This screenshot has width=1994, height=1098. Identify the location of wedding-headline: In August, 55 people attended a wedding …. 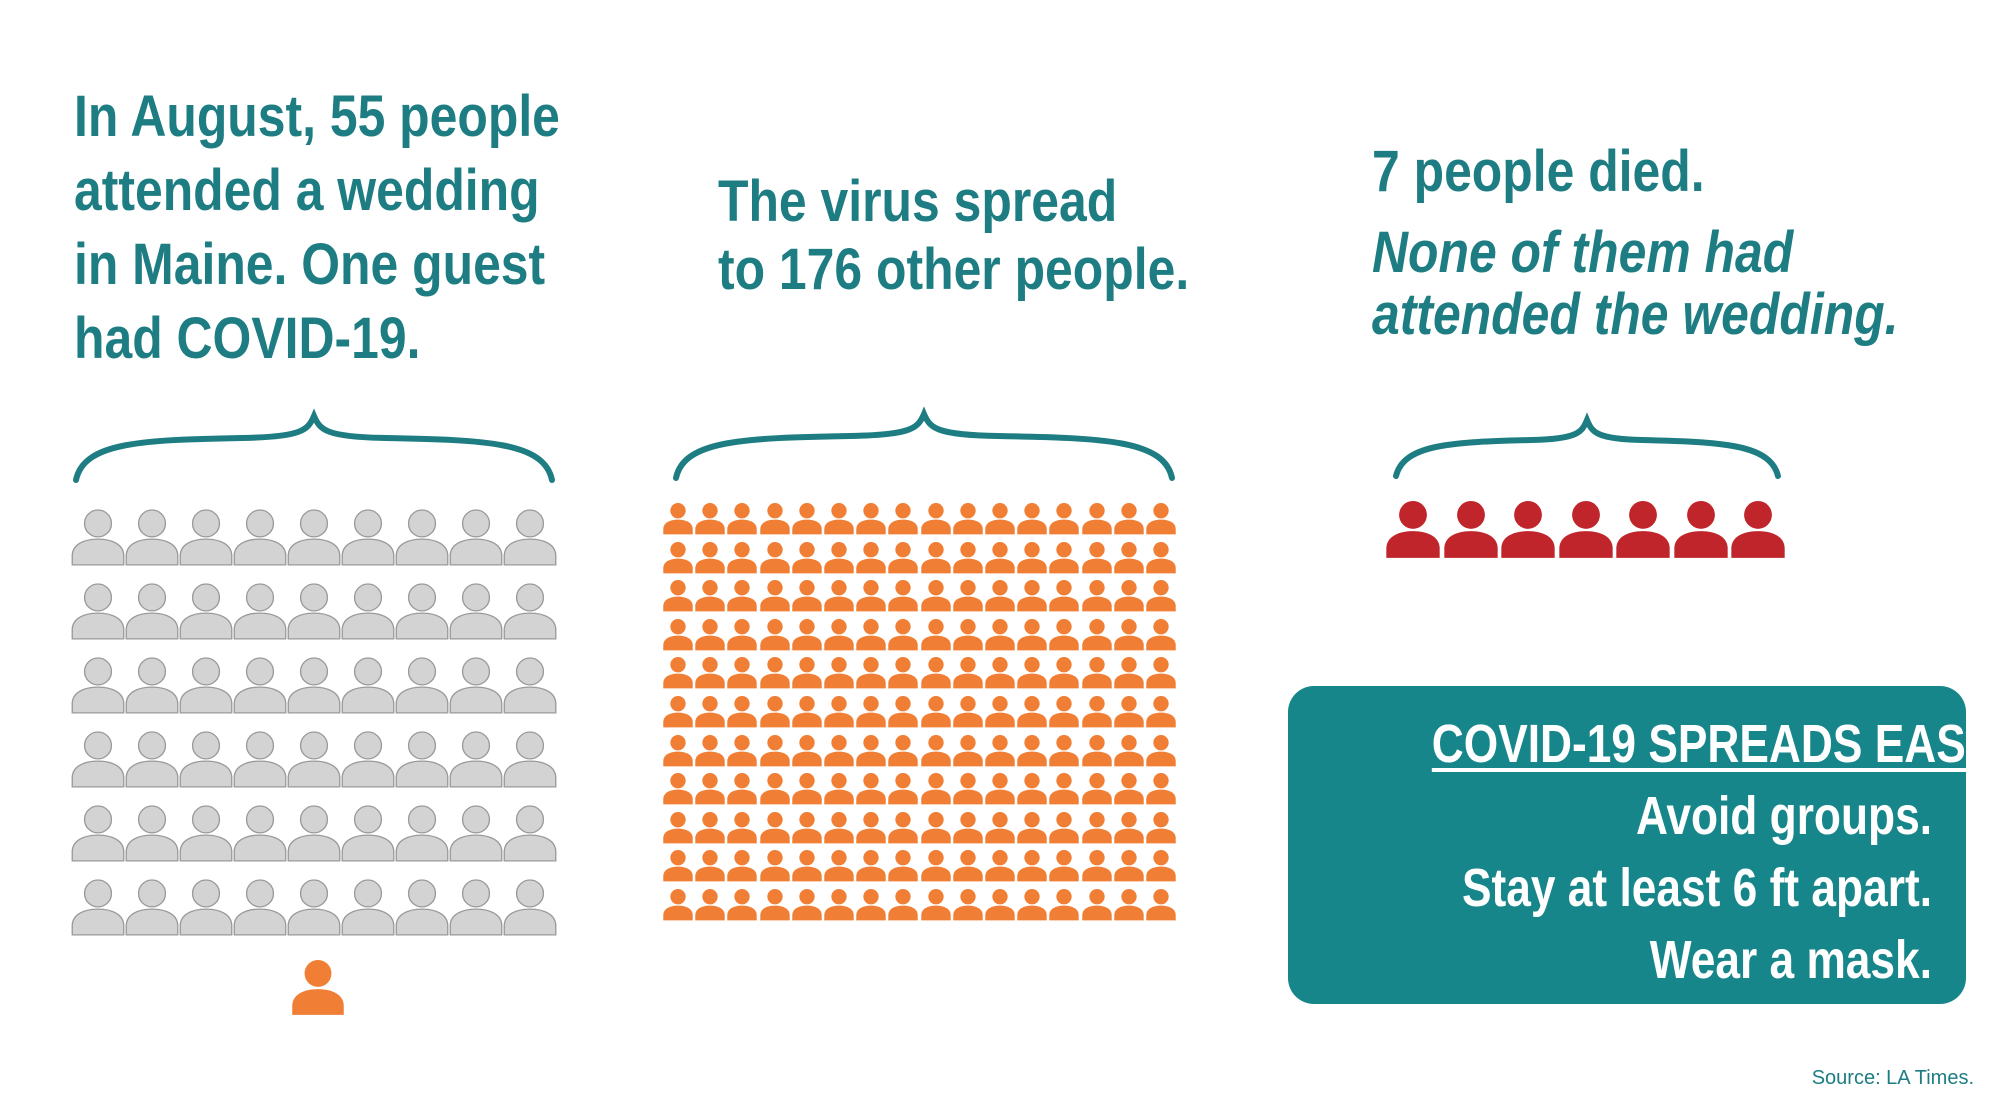
(317, 228).